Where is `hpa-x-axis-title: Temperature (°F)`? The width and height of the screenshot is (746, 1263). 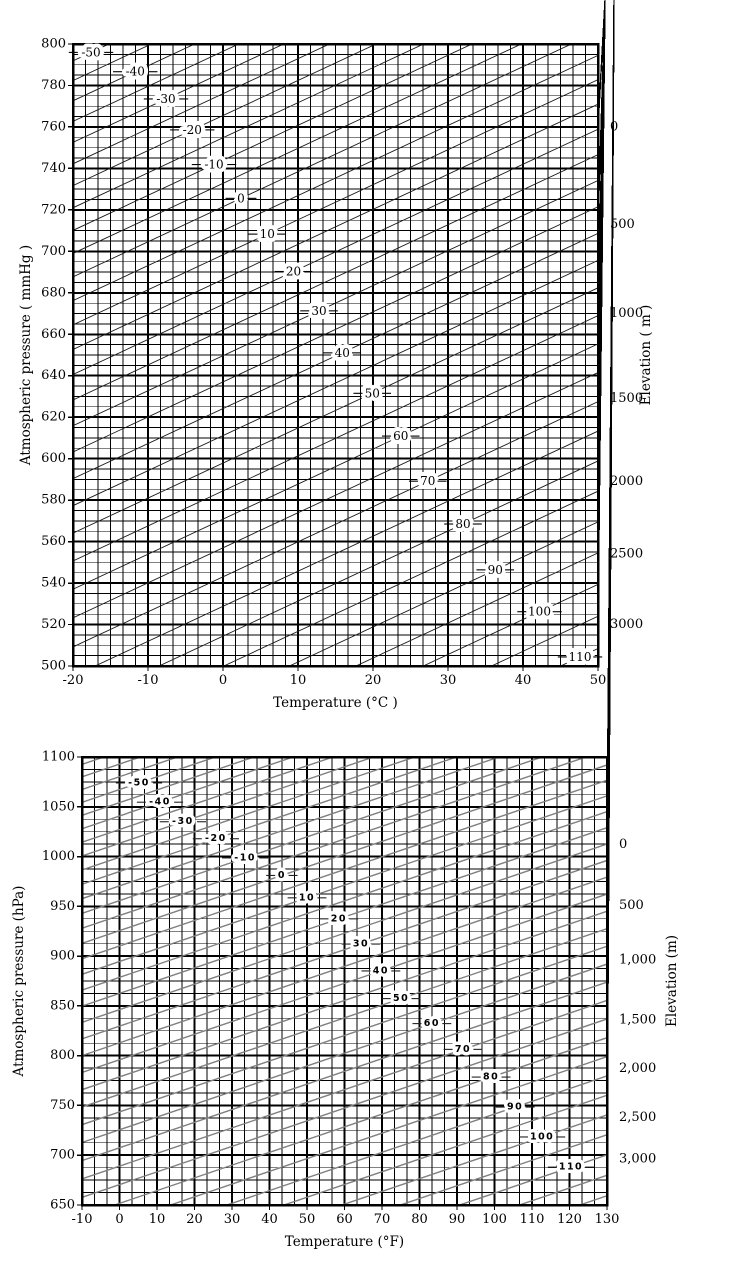 hpa-x-axis-title: Temperature (°F) is located at coordinates (344, 1242).